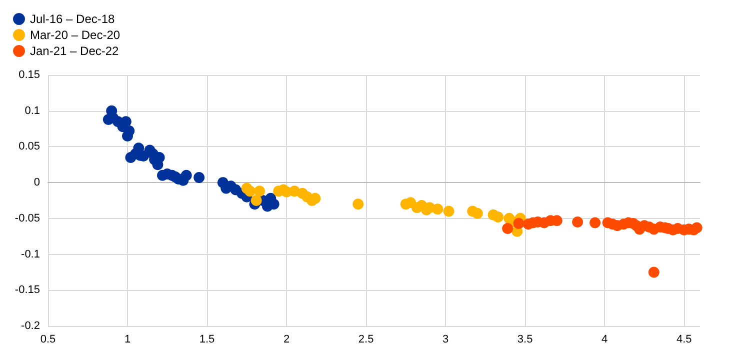 The image size is (744, 362). Describe the element at coordinates (73, 19) in the screenshot. I see `legend-label: Jul-16 – Dec-18` at that location.